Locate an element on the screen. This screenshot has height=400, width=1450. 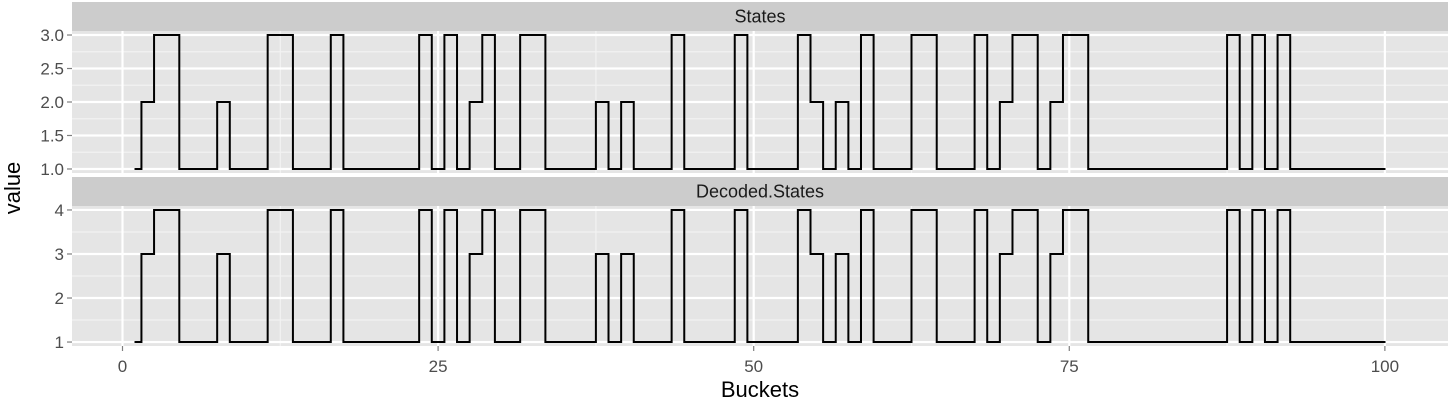
y-axis-title: value is located at coordinates (12, 188).